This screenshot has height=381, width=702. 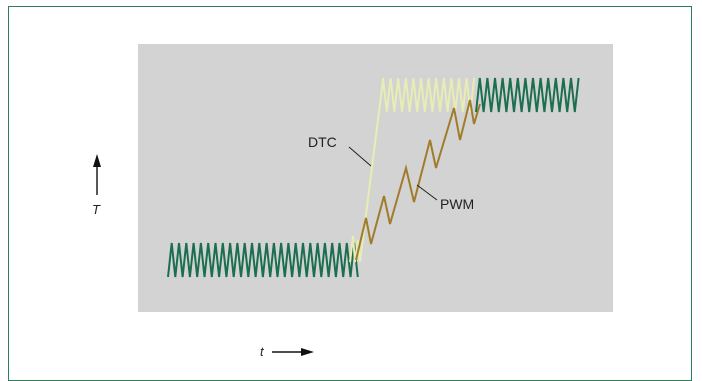 I want to click on pwm-leader-line, so click(x=427, y=192).